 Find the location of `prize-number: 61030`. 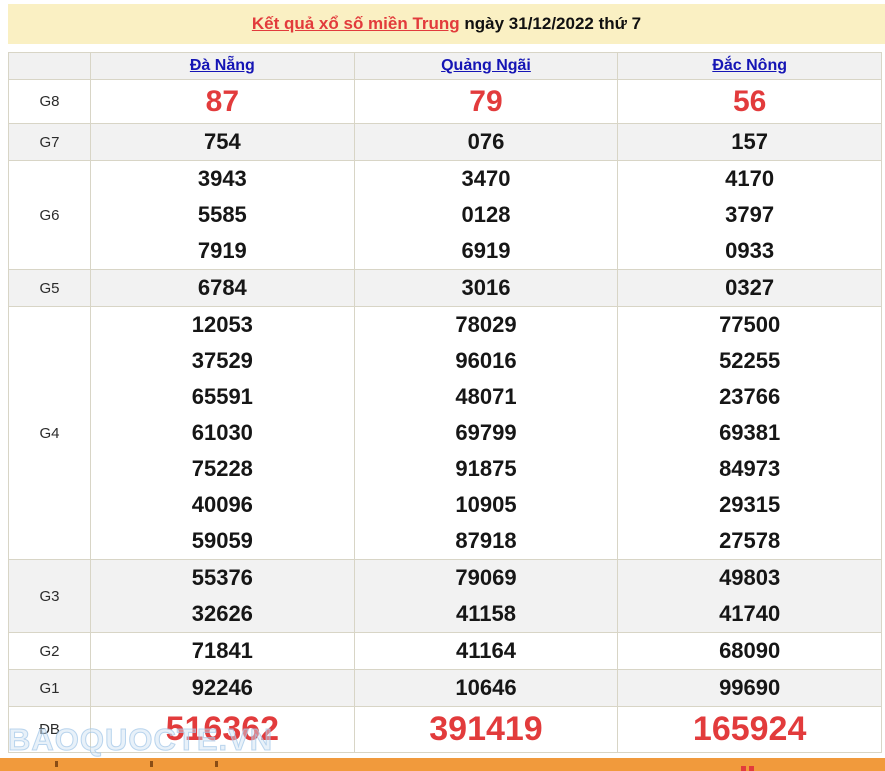

prize-number: 61030 is located at coordinates (222, 432).